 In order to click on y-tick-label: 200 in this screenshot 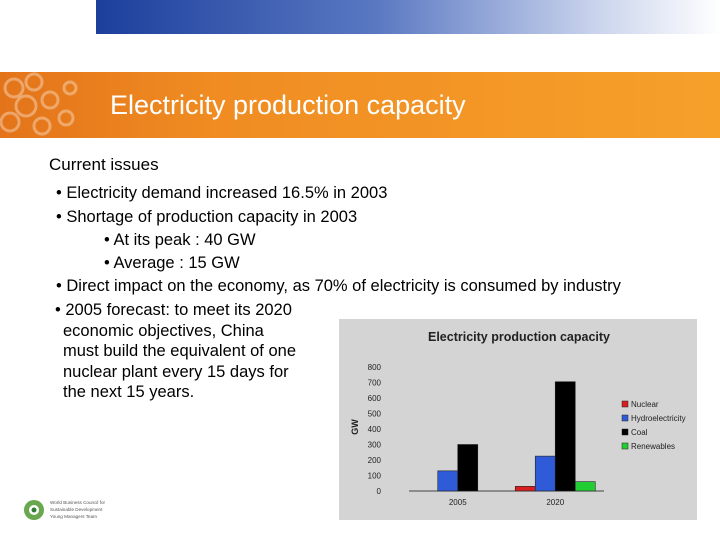, I will do `click(375, 460)`.